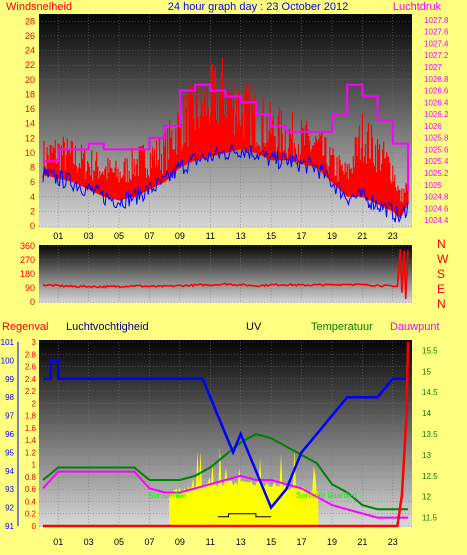  What do you see at coordinates (25, 327) in the screenshot?
I see `legend-rain: Regenval` at bounding box center [25, 327].